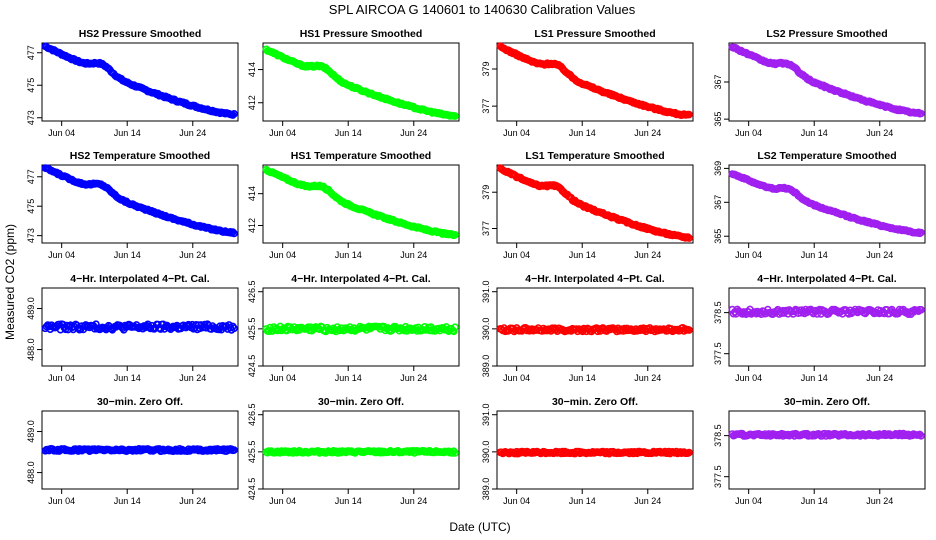 The height and width of the screenshot is (540, 936). What do you see at coordinates (826, 34) in the screenshot?
I see `panel-title: LS2 Pressure Smoothed` at bounding box center [826, 34].